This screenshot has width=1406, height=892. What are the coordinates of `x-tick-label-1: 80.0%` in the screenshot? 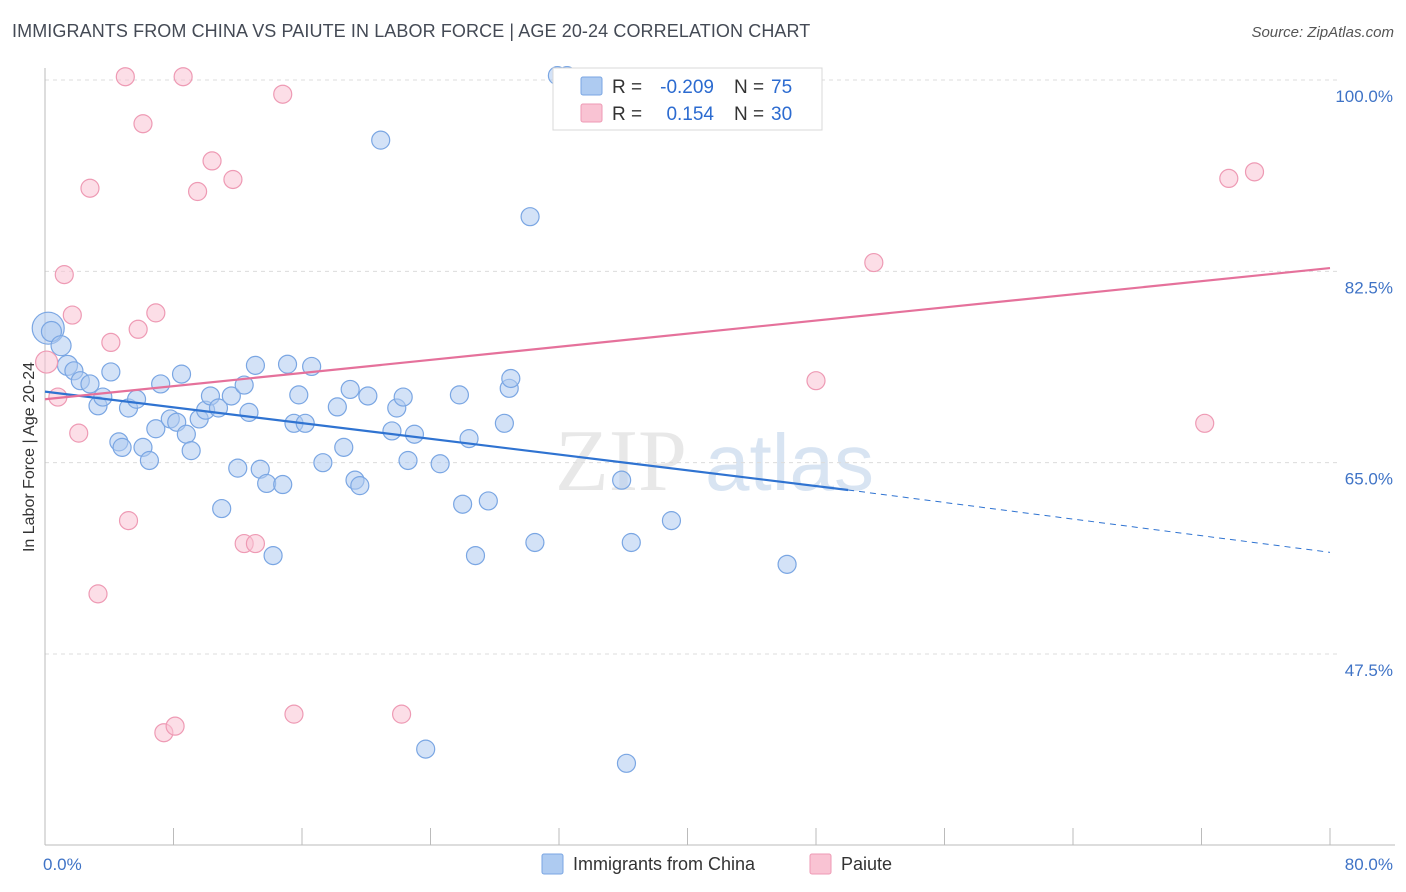 It's located at (1369, 864).